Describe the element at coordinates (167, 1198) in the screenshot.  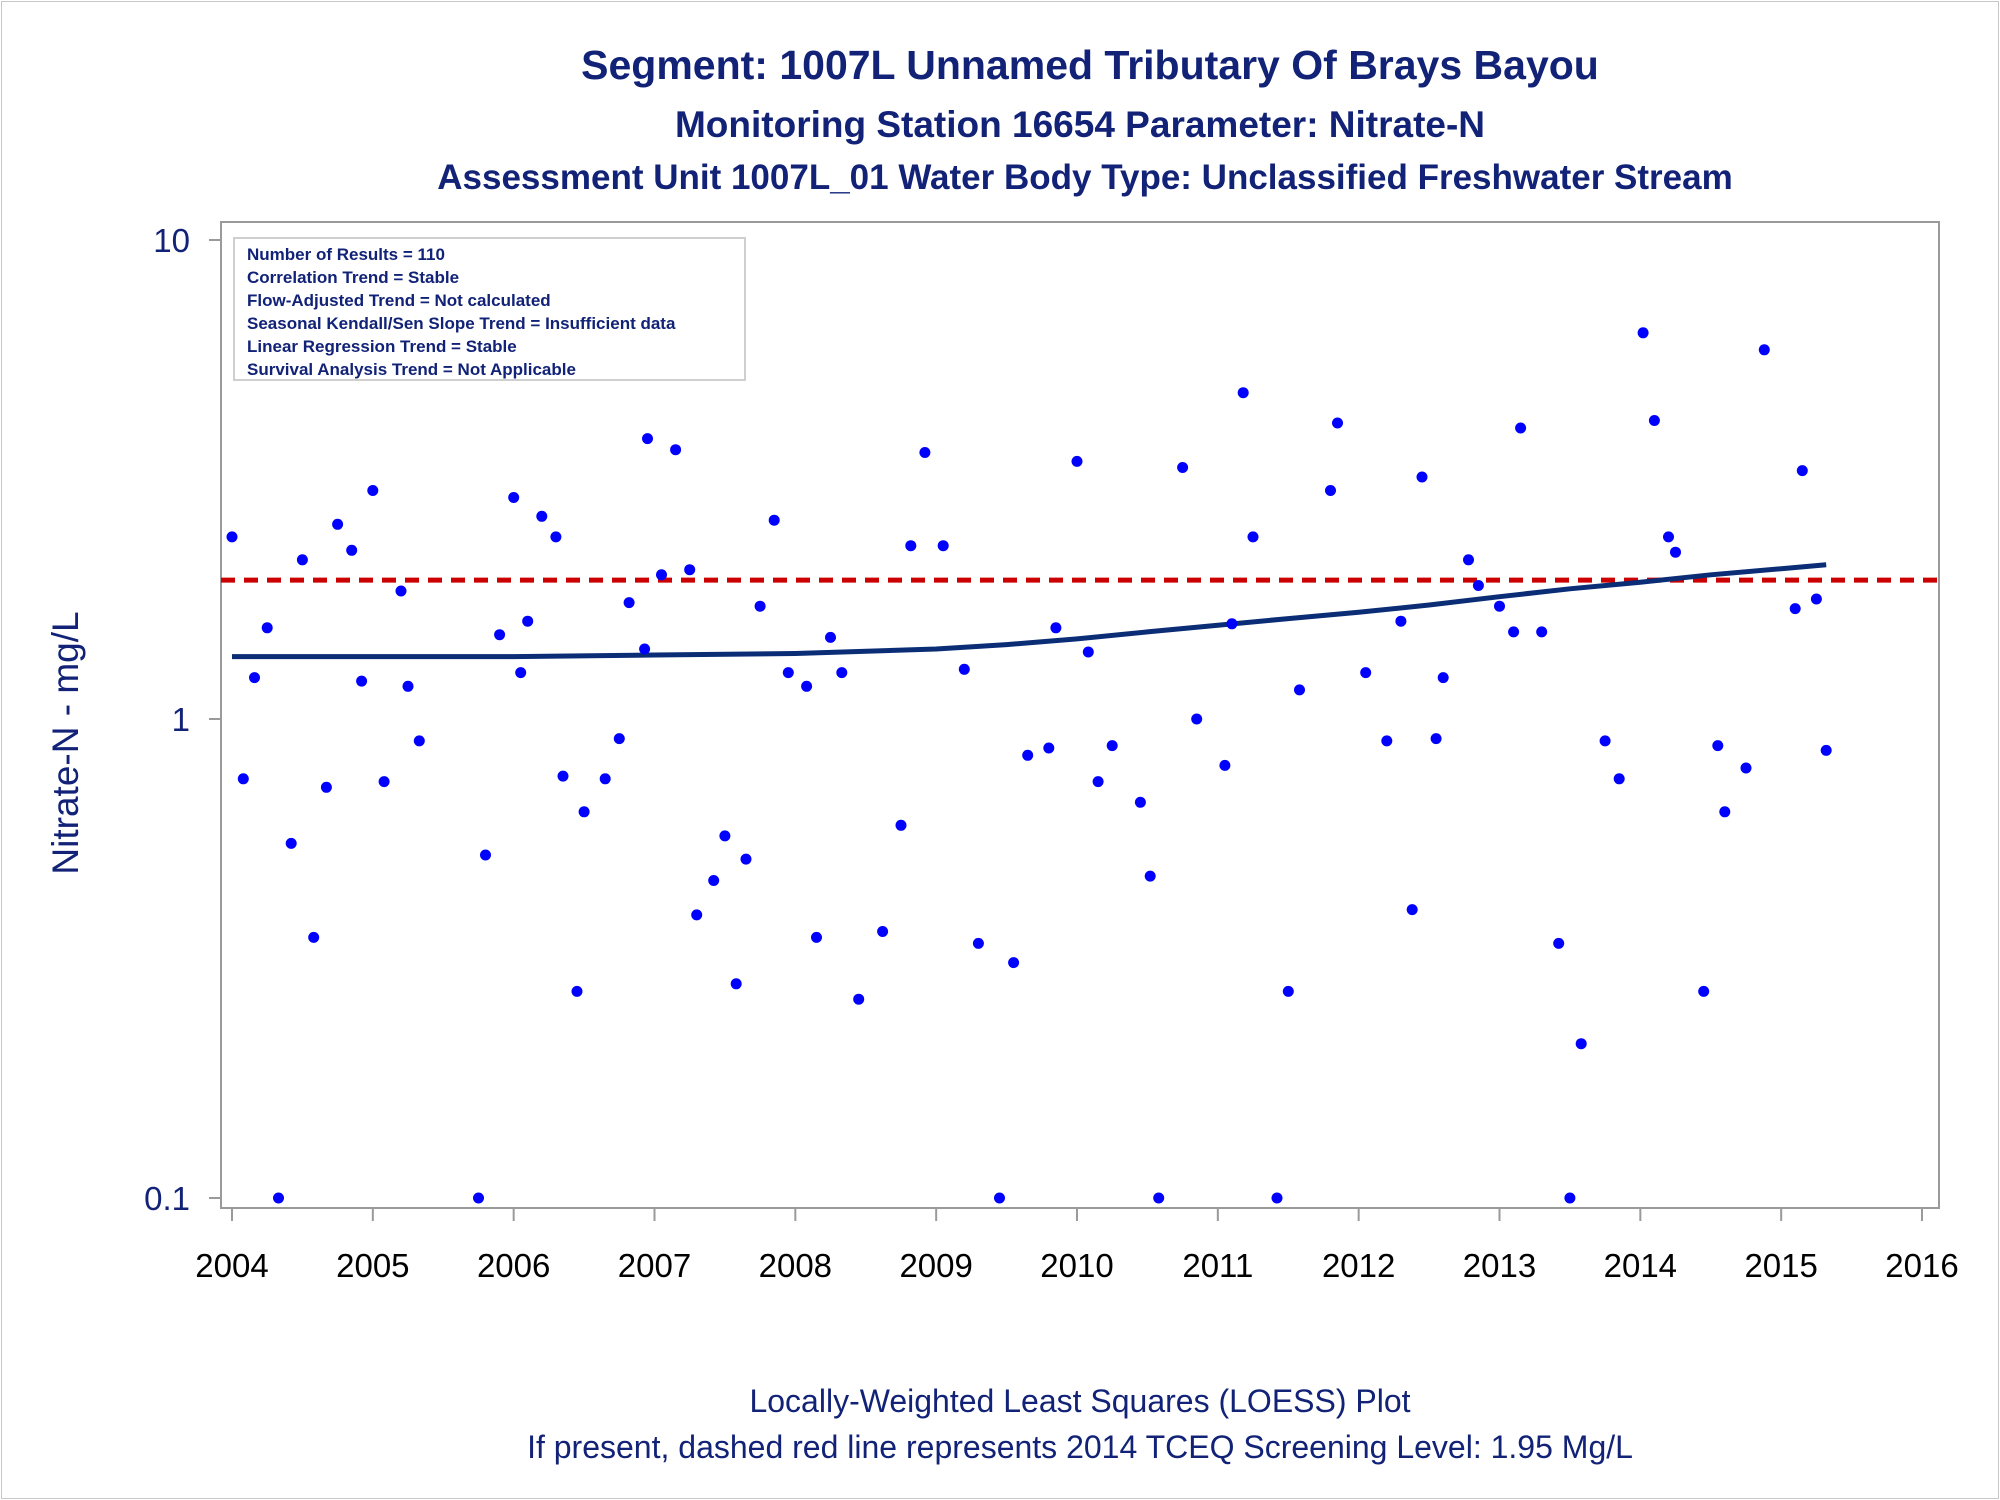
I see `y-tick-label: 0.1` at that location.